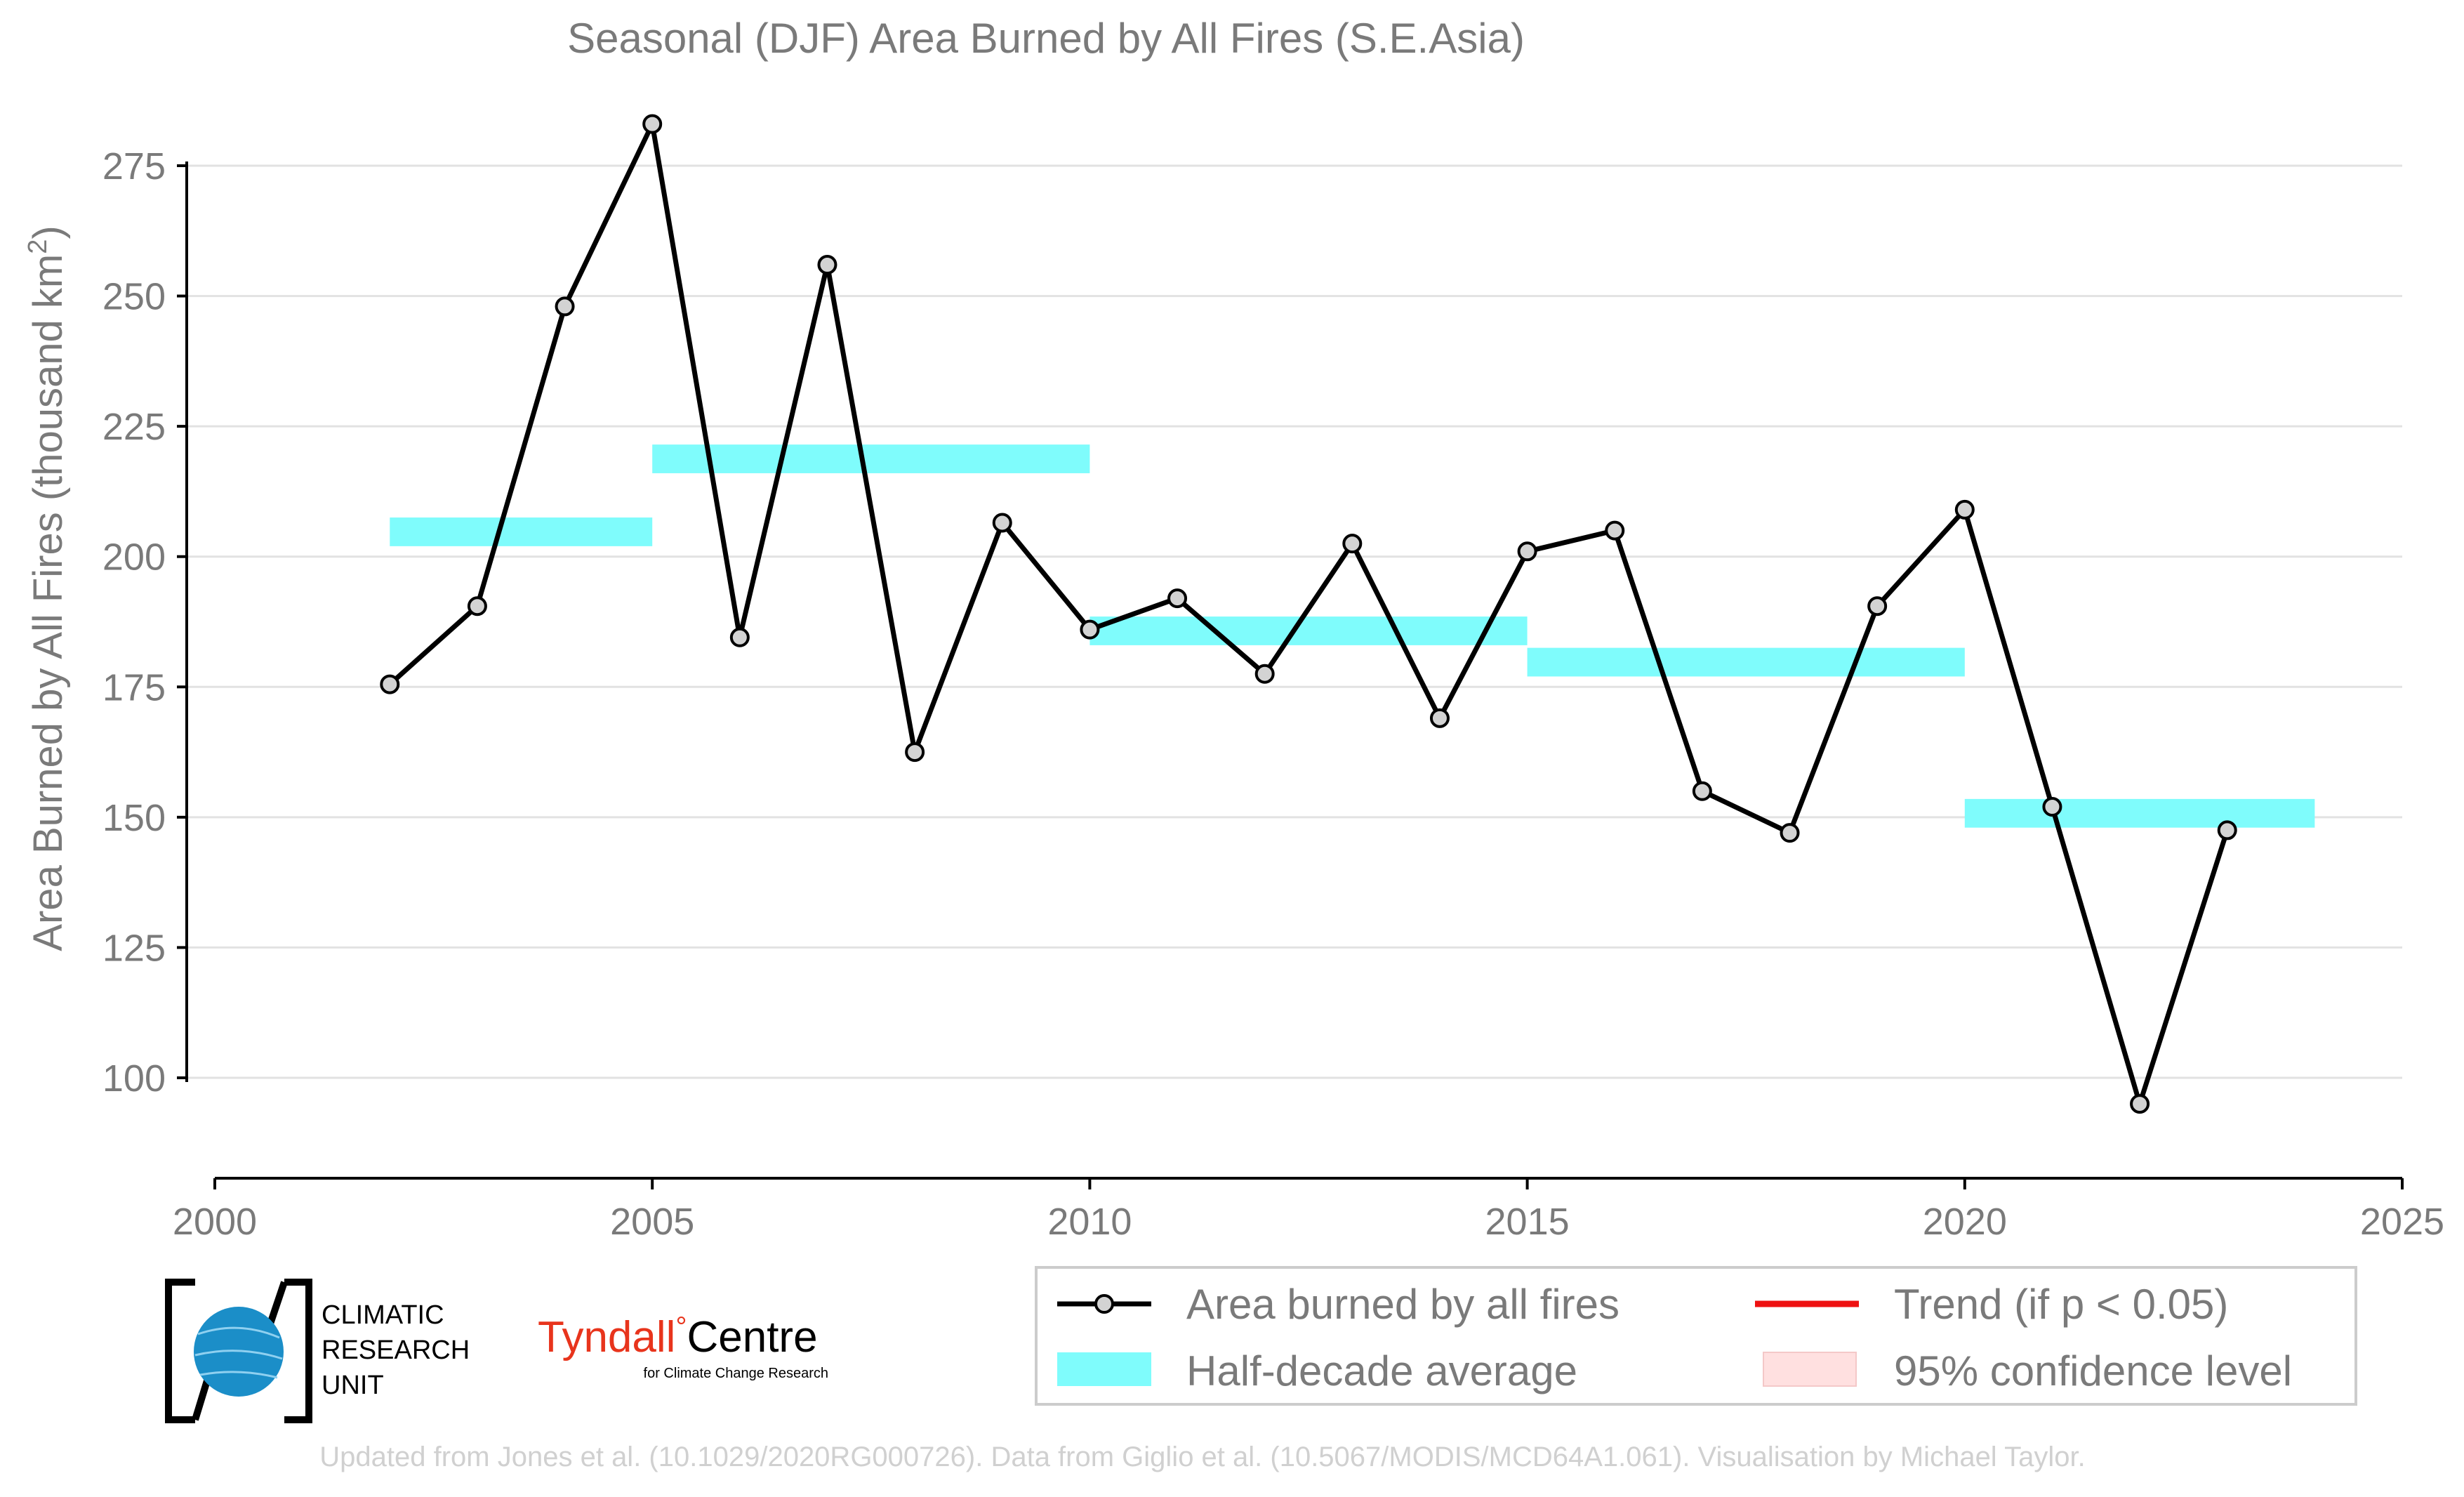 Image resolution: width=2464 pixels, height=1497 pixels. I want to click on legend-box, so click(1696, 1336).